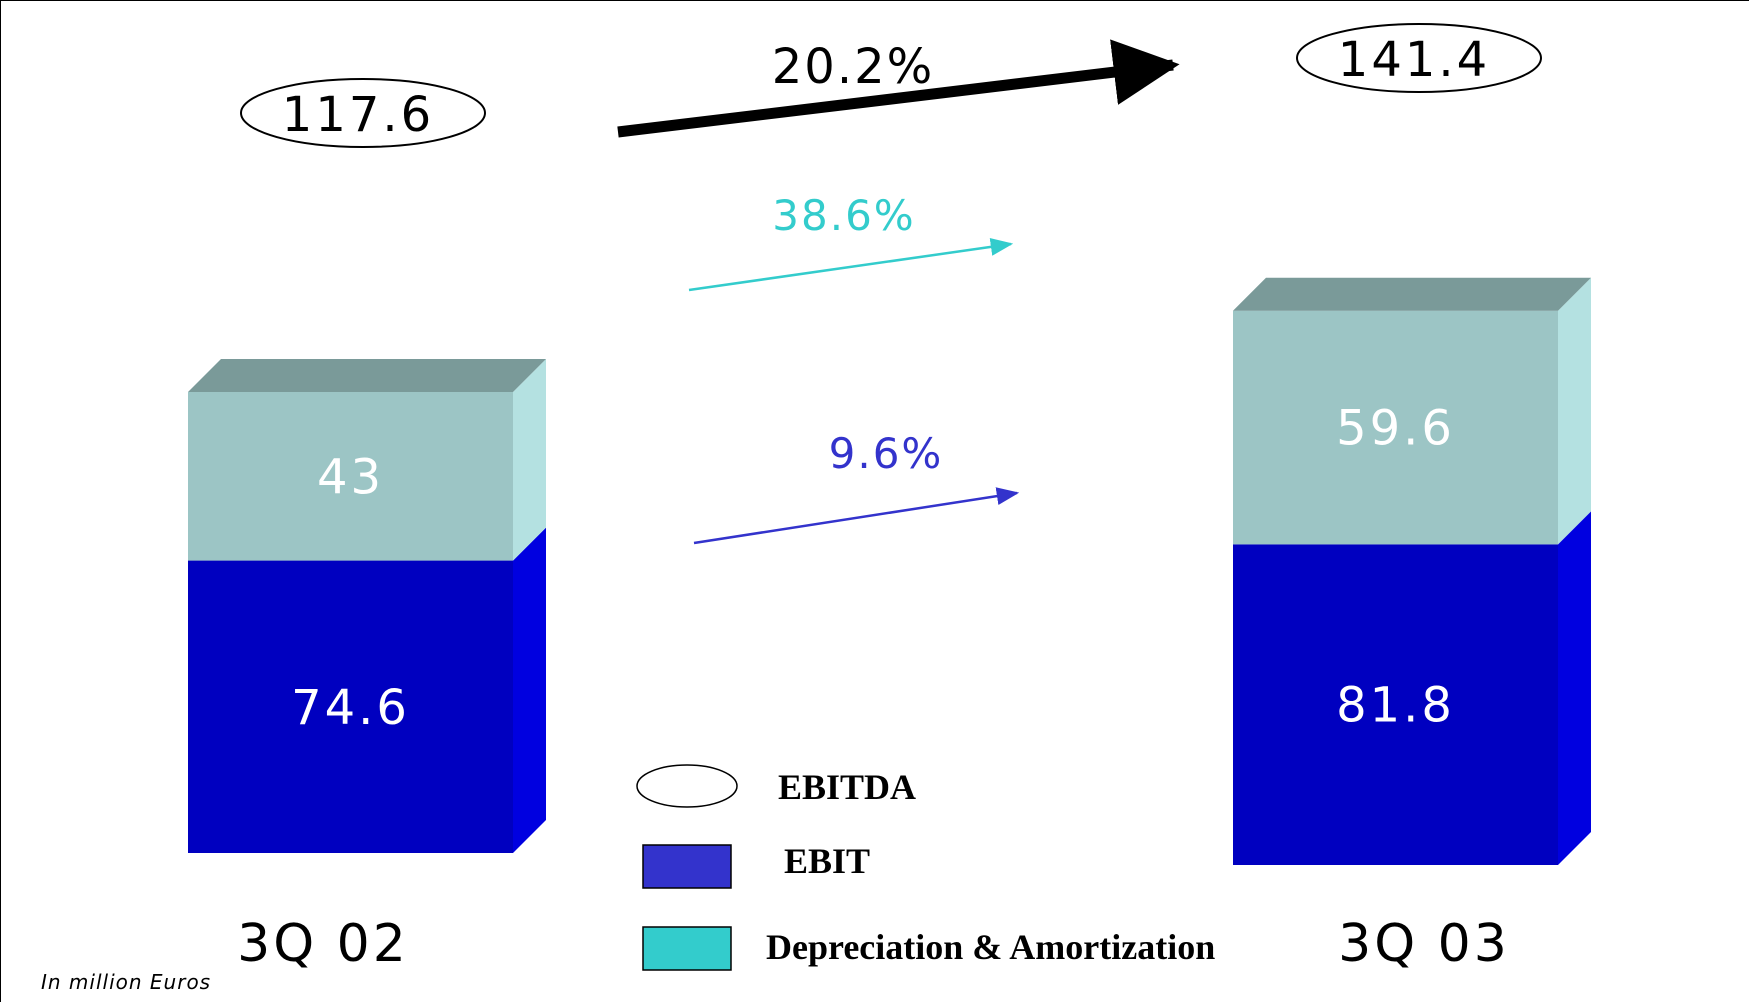 The width and height of the screenshot is (1749, 1003). Describe the element at coordinates (1414, 60) in the screenshot. I see `ebitda-total-label-1: 141.4` at that location.